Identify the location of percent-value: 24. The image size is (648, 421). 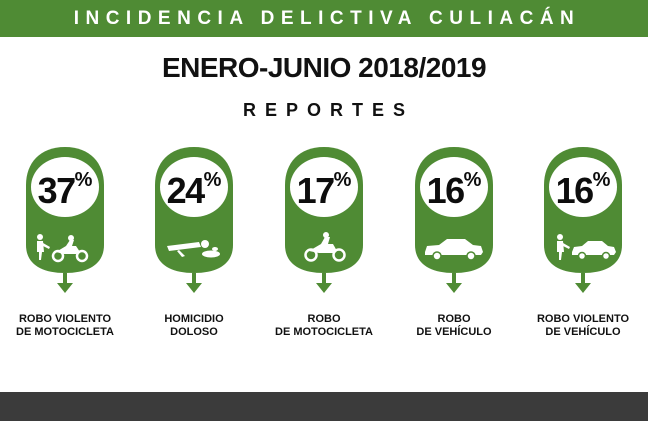
(186, 190).